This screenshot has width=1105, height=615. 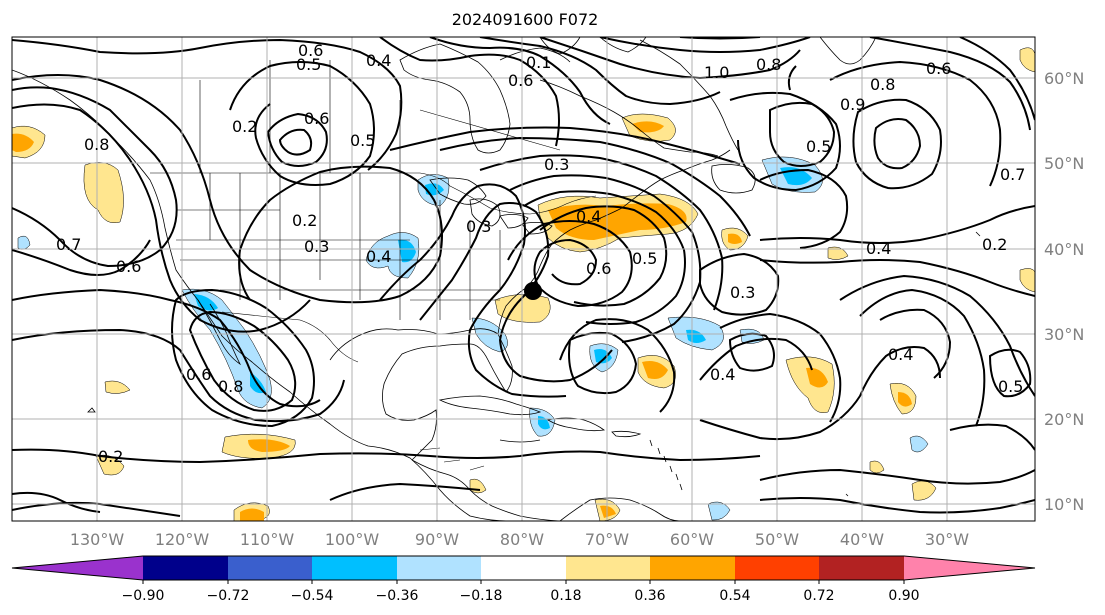 What do you see at coordinates (1064, 163) in the screenshot?
I see `lat-label: 50°N` at bounding box center [1064, 163].